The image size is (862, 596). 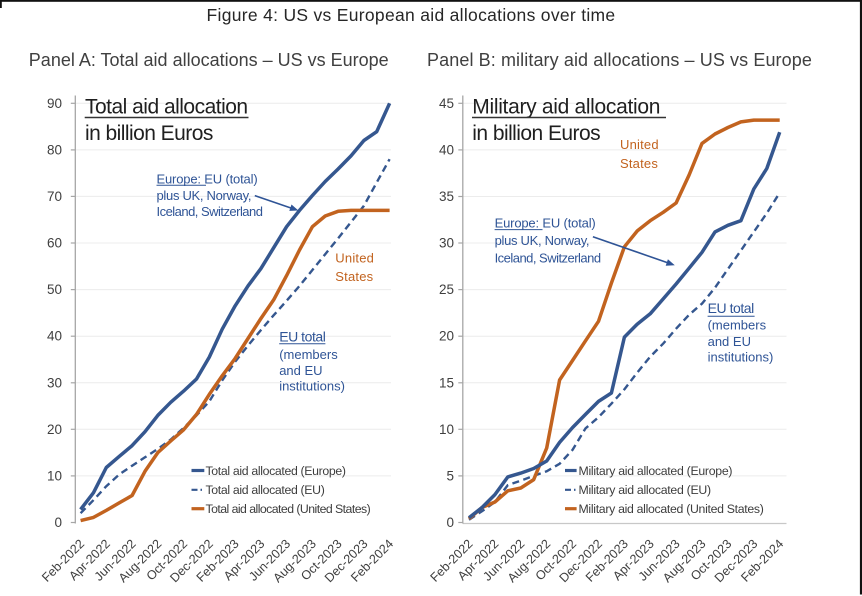 What do you see at coordinates (450, 475) in the screenshot?
I see `svg-text: 5` at bounding box center [450, 475].